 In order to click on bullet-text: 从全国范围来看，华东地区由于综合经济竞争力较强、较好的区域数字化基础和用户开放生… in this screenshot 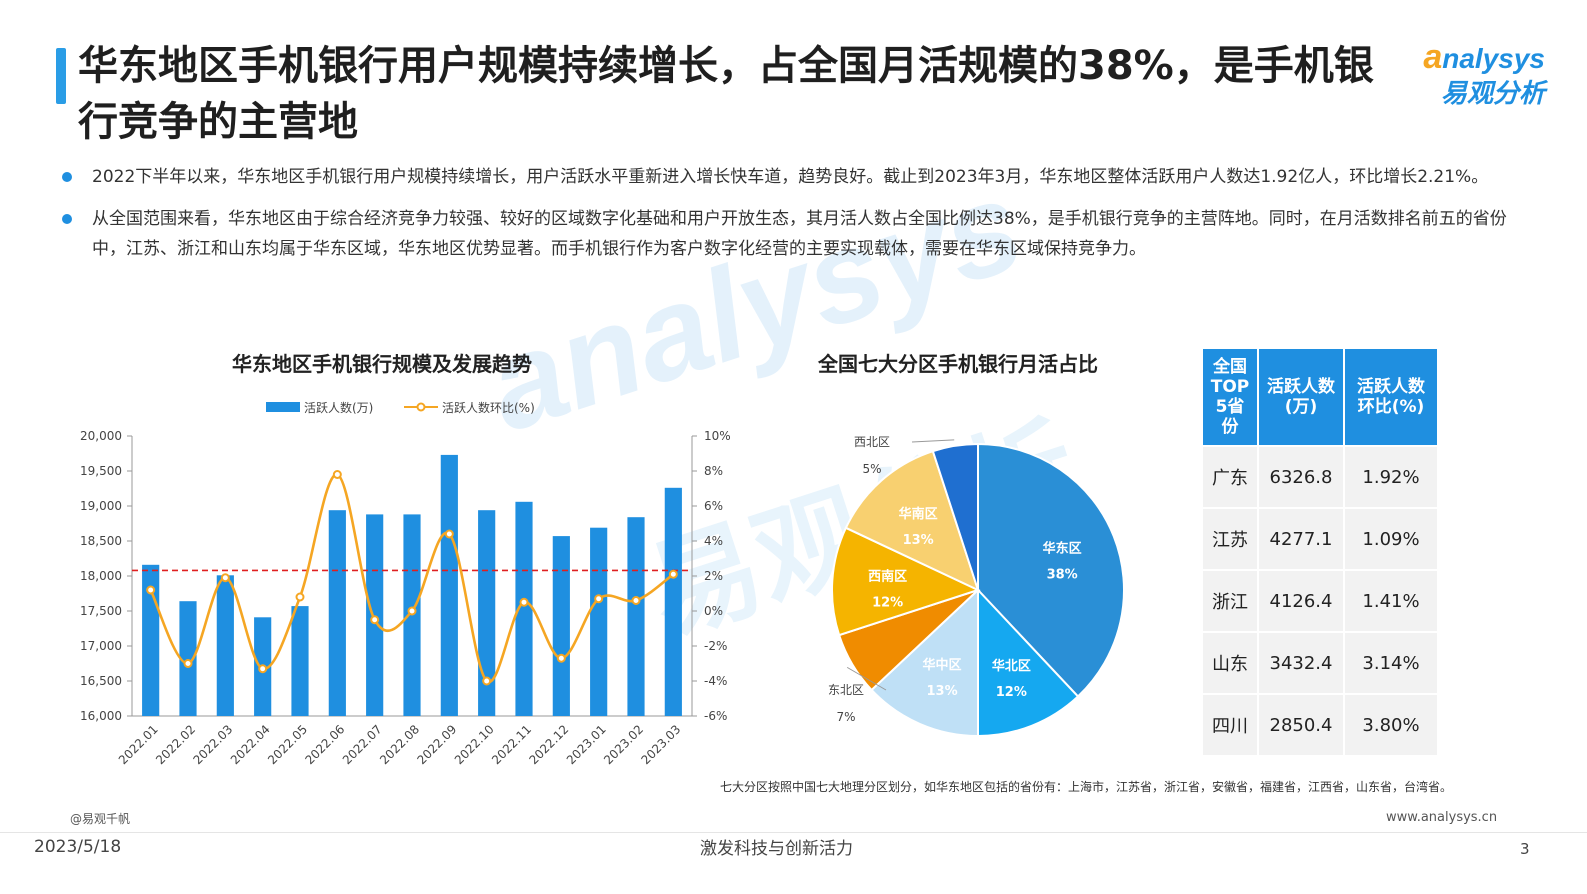, I will do `click(799, 234)`.